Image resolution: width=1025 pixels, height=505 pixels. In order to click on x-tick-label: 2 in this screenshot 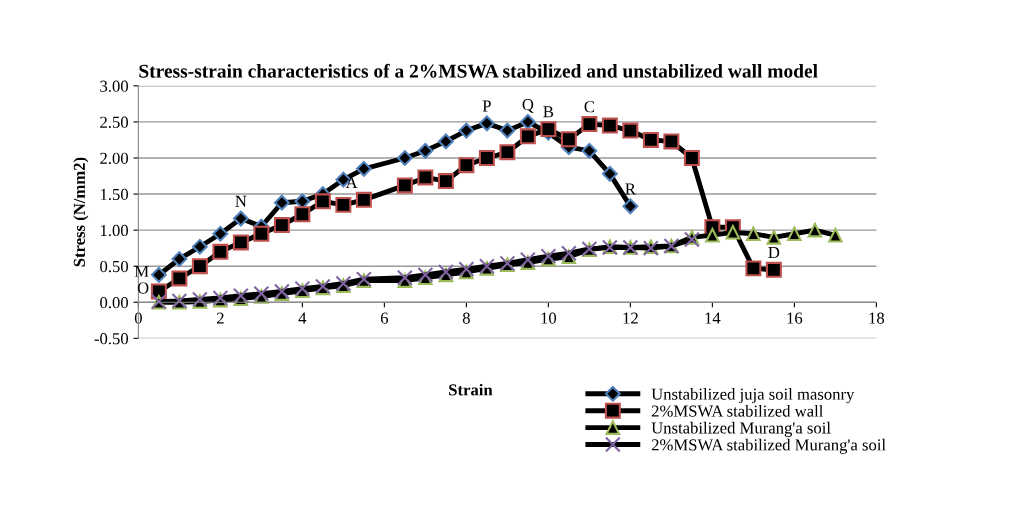, I will do `click(220, 318)`.